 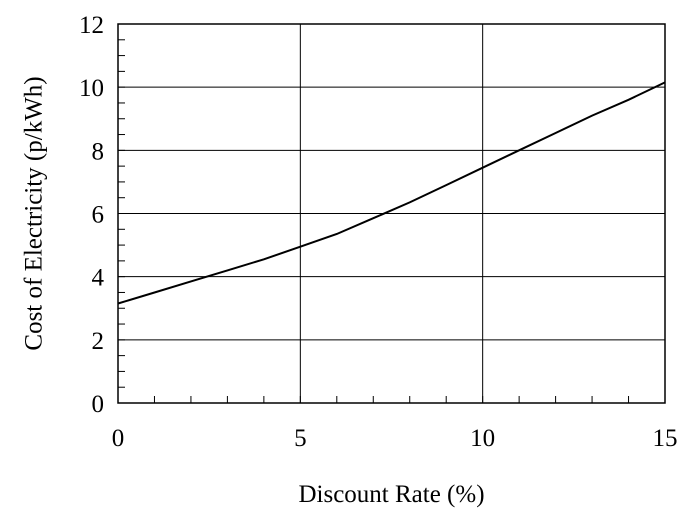 What do you see at coordinates (665, 438) in the screenshot?
I see `x-tick-label: 15` at bounding box center [665, 438].